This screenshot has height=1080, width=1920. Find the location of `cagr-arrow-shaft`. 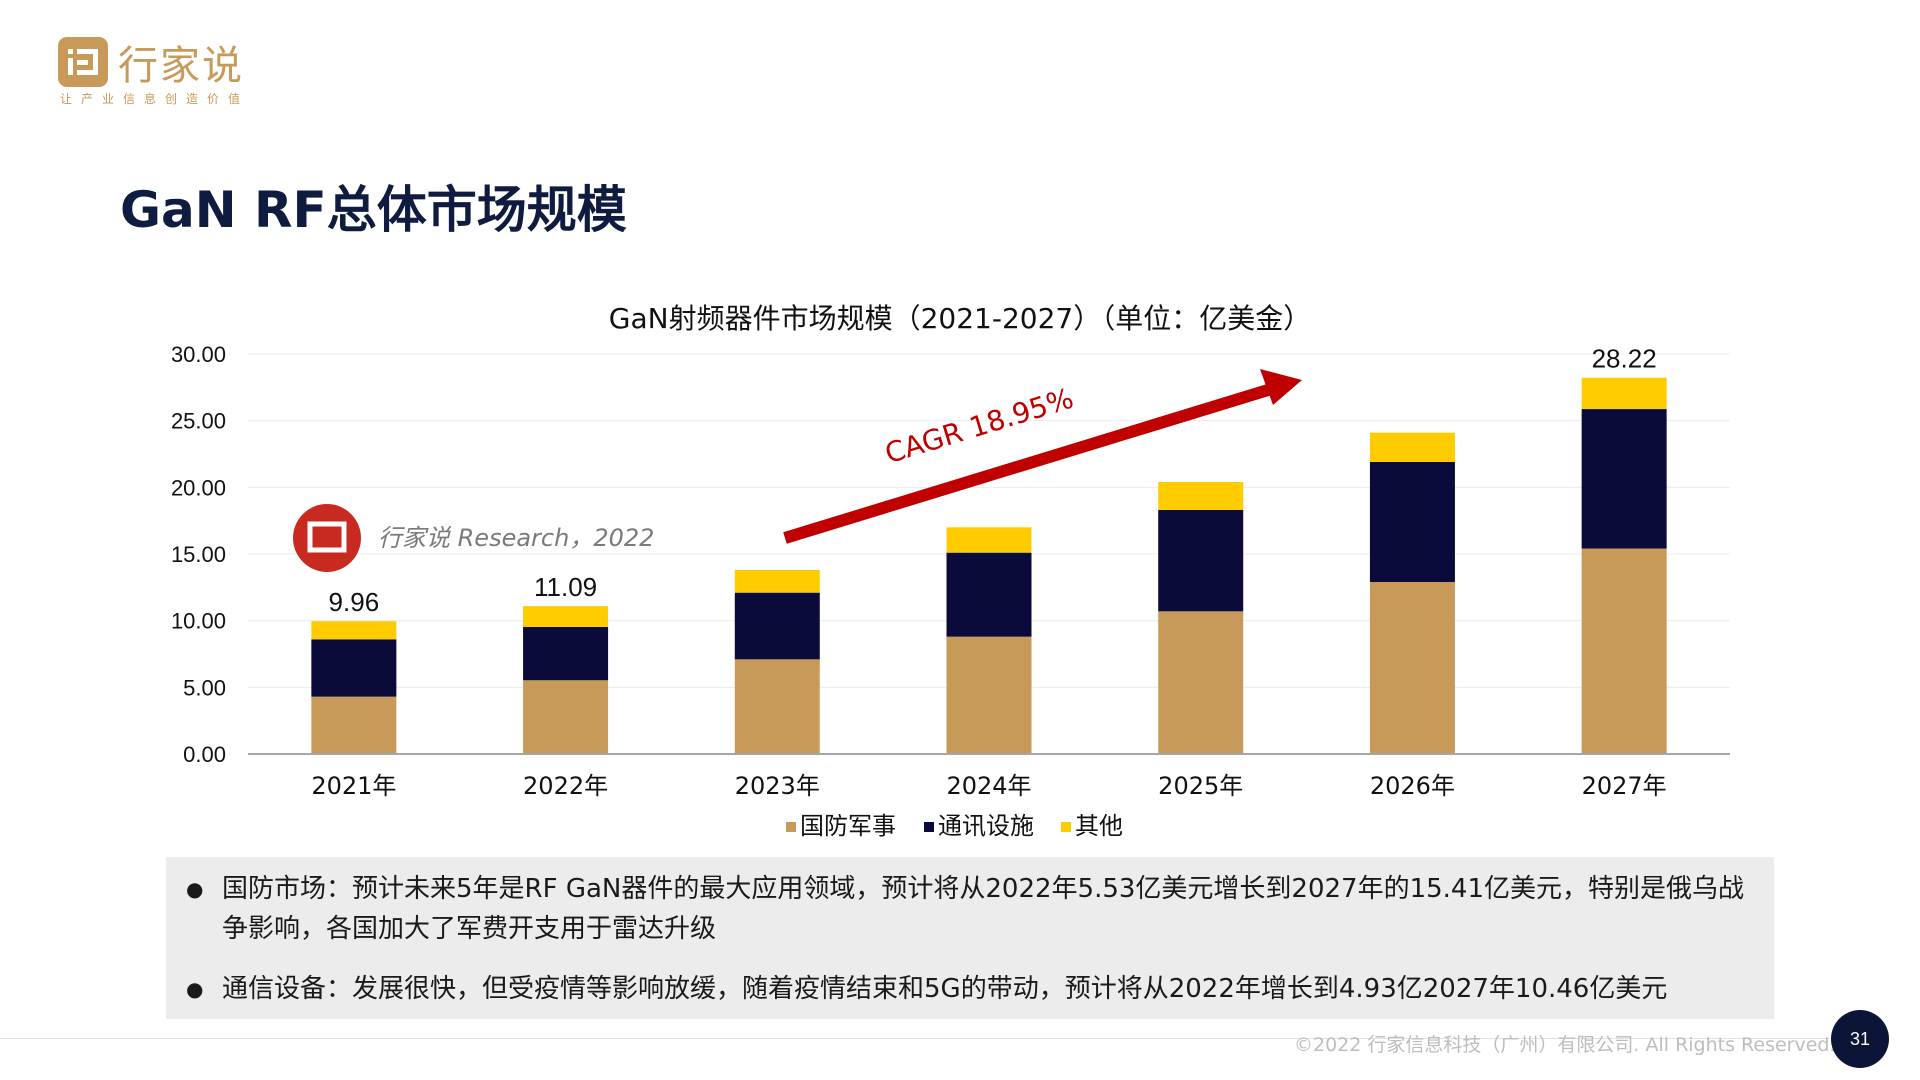

cagr-arrow-shaft is located at coordinates (1026, 464).